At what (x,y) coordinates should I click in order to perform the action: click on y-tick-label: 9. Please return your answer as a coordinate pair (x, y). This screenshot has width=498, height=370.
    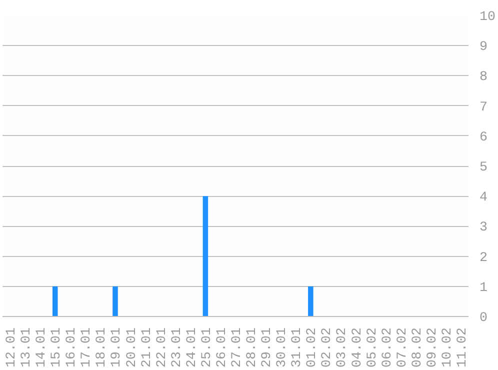
    Looking at the image, I should click on (484, 48).